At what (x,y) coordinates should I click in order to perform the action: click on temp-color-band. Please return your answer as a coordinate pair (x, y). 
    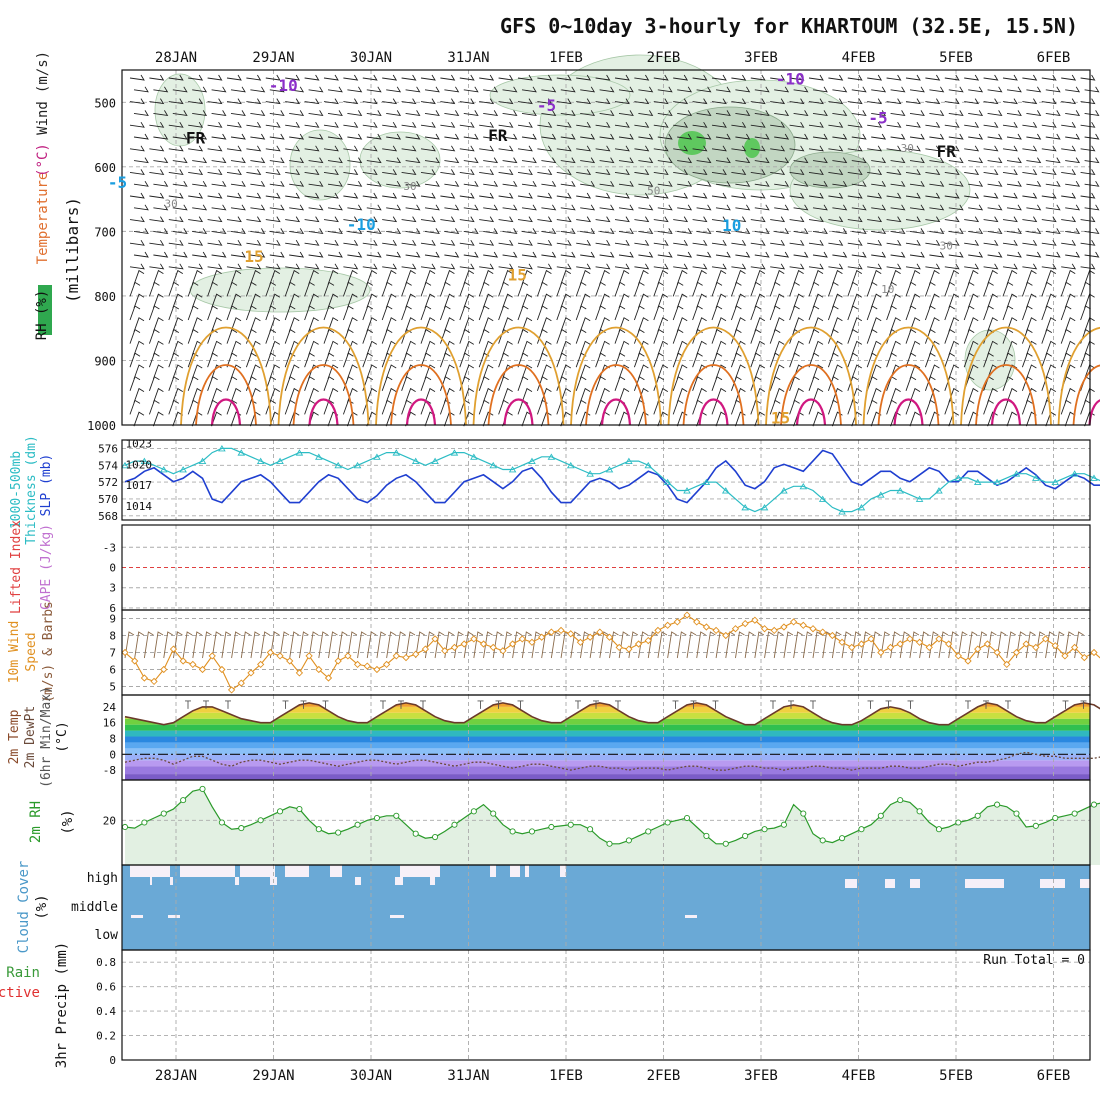
    Looking at the image, I should click on (607, 709).